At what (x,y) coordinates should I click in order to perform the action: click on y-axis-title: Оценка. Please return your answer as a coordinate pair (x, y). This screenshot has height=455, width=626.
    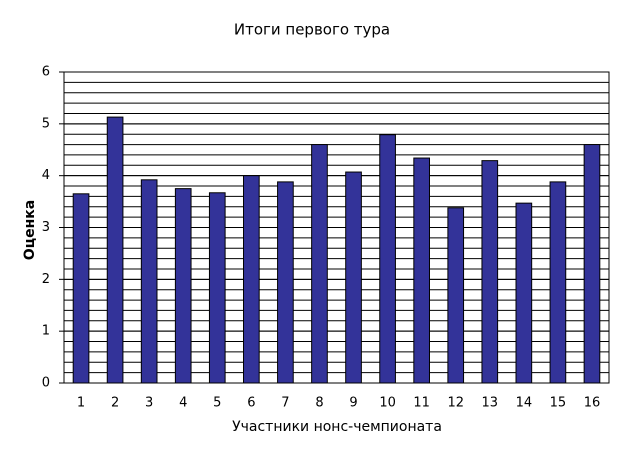
    Looking at the image, I should click on (30, 230).